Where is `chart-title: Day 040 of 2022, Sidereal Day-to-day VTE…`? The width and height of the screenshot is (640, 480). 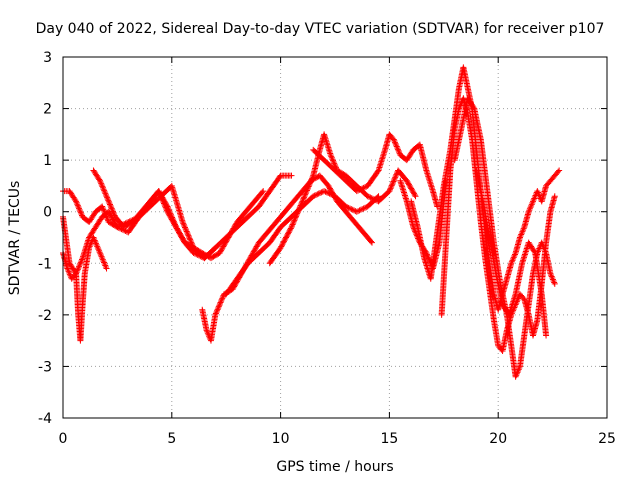 chart-title: Day 040 of 2022, Sidereal Day-to-day VTE… is located at coordinates (320, 29).